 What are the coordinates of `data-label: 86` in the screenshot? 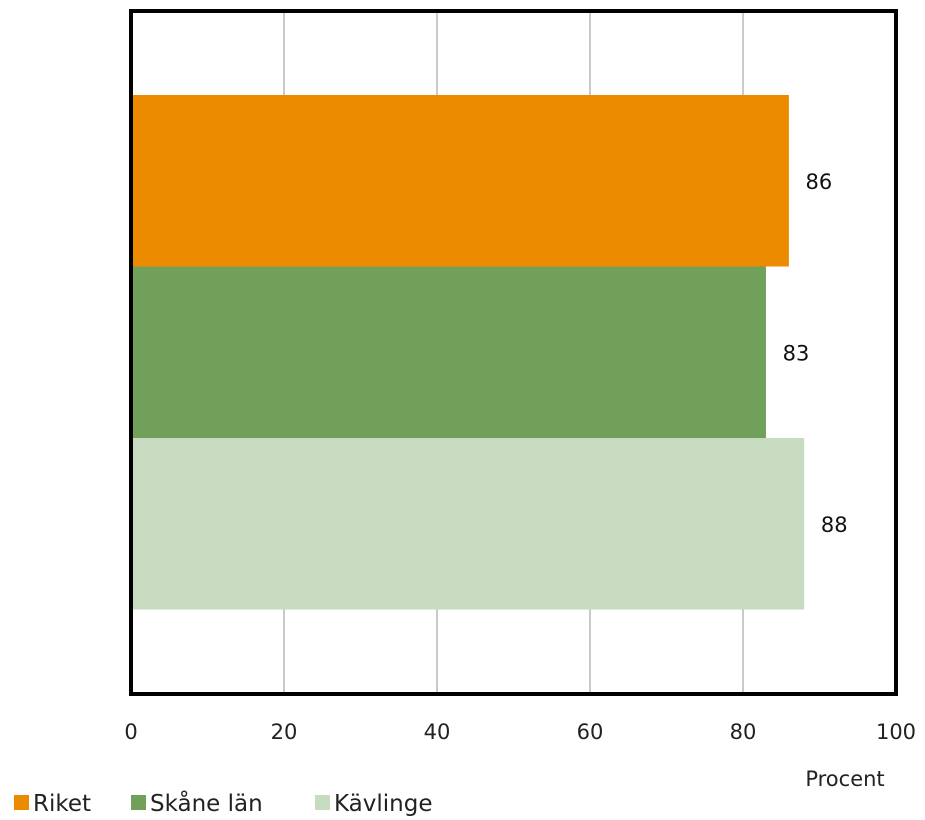 It's located at (819, 182).